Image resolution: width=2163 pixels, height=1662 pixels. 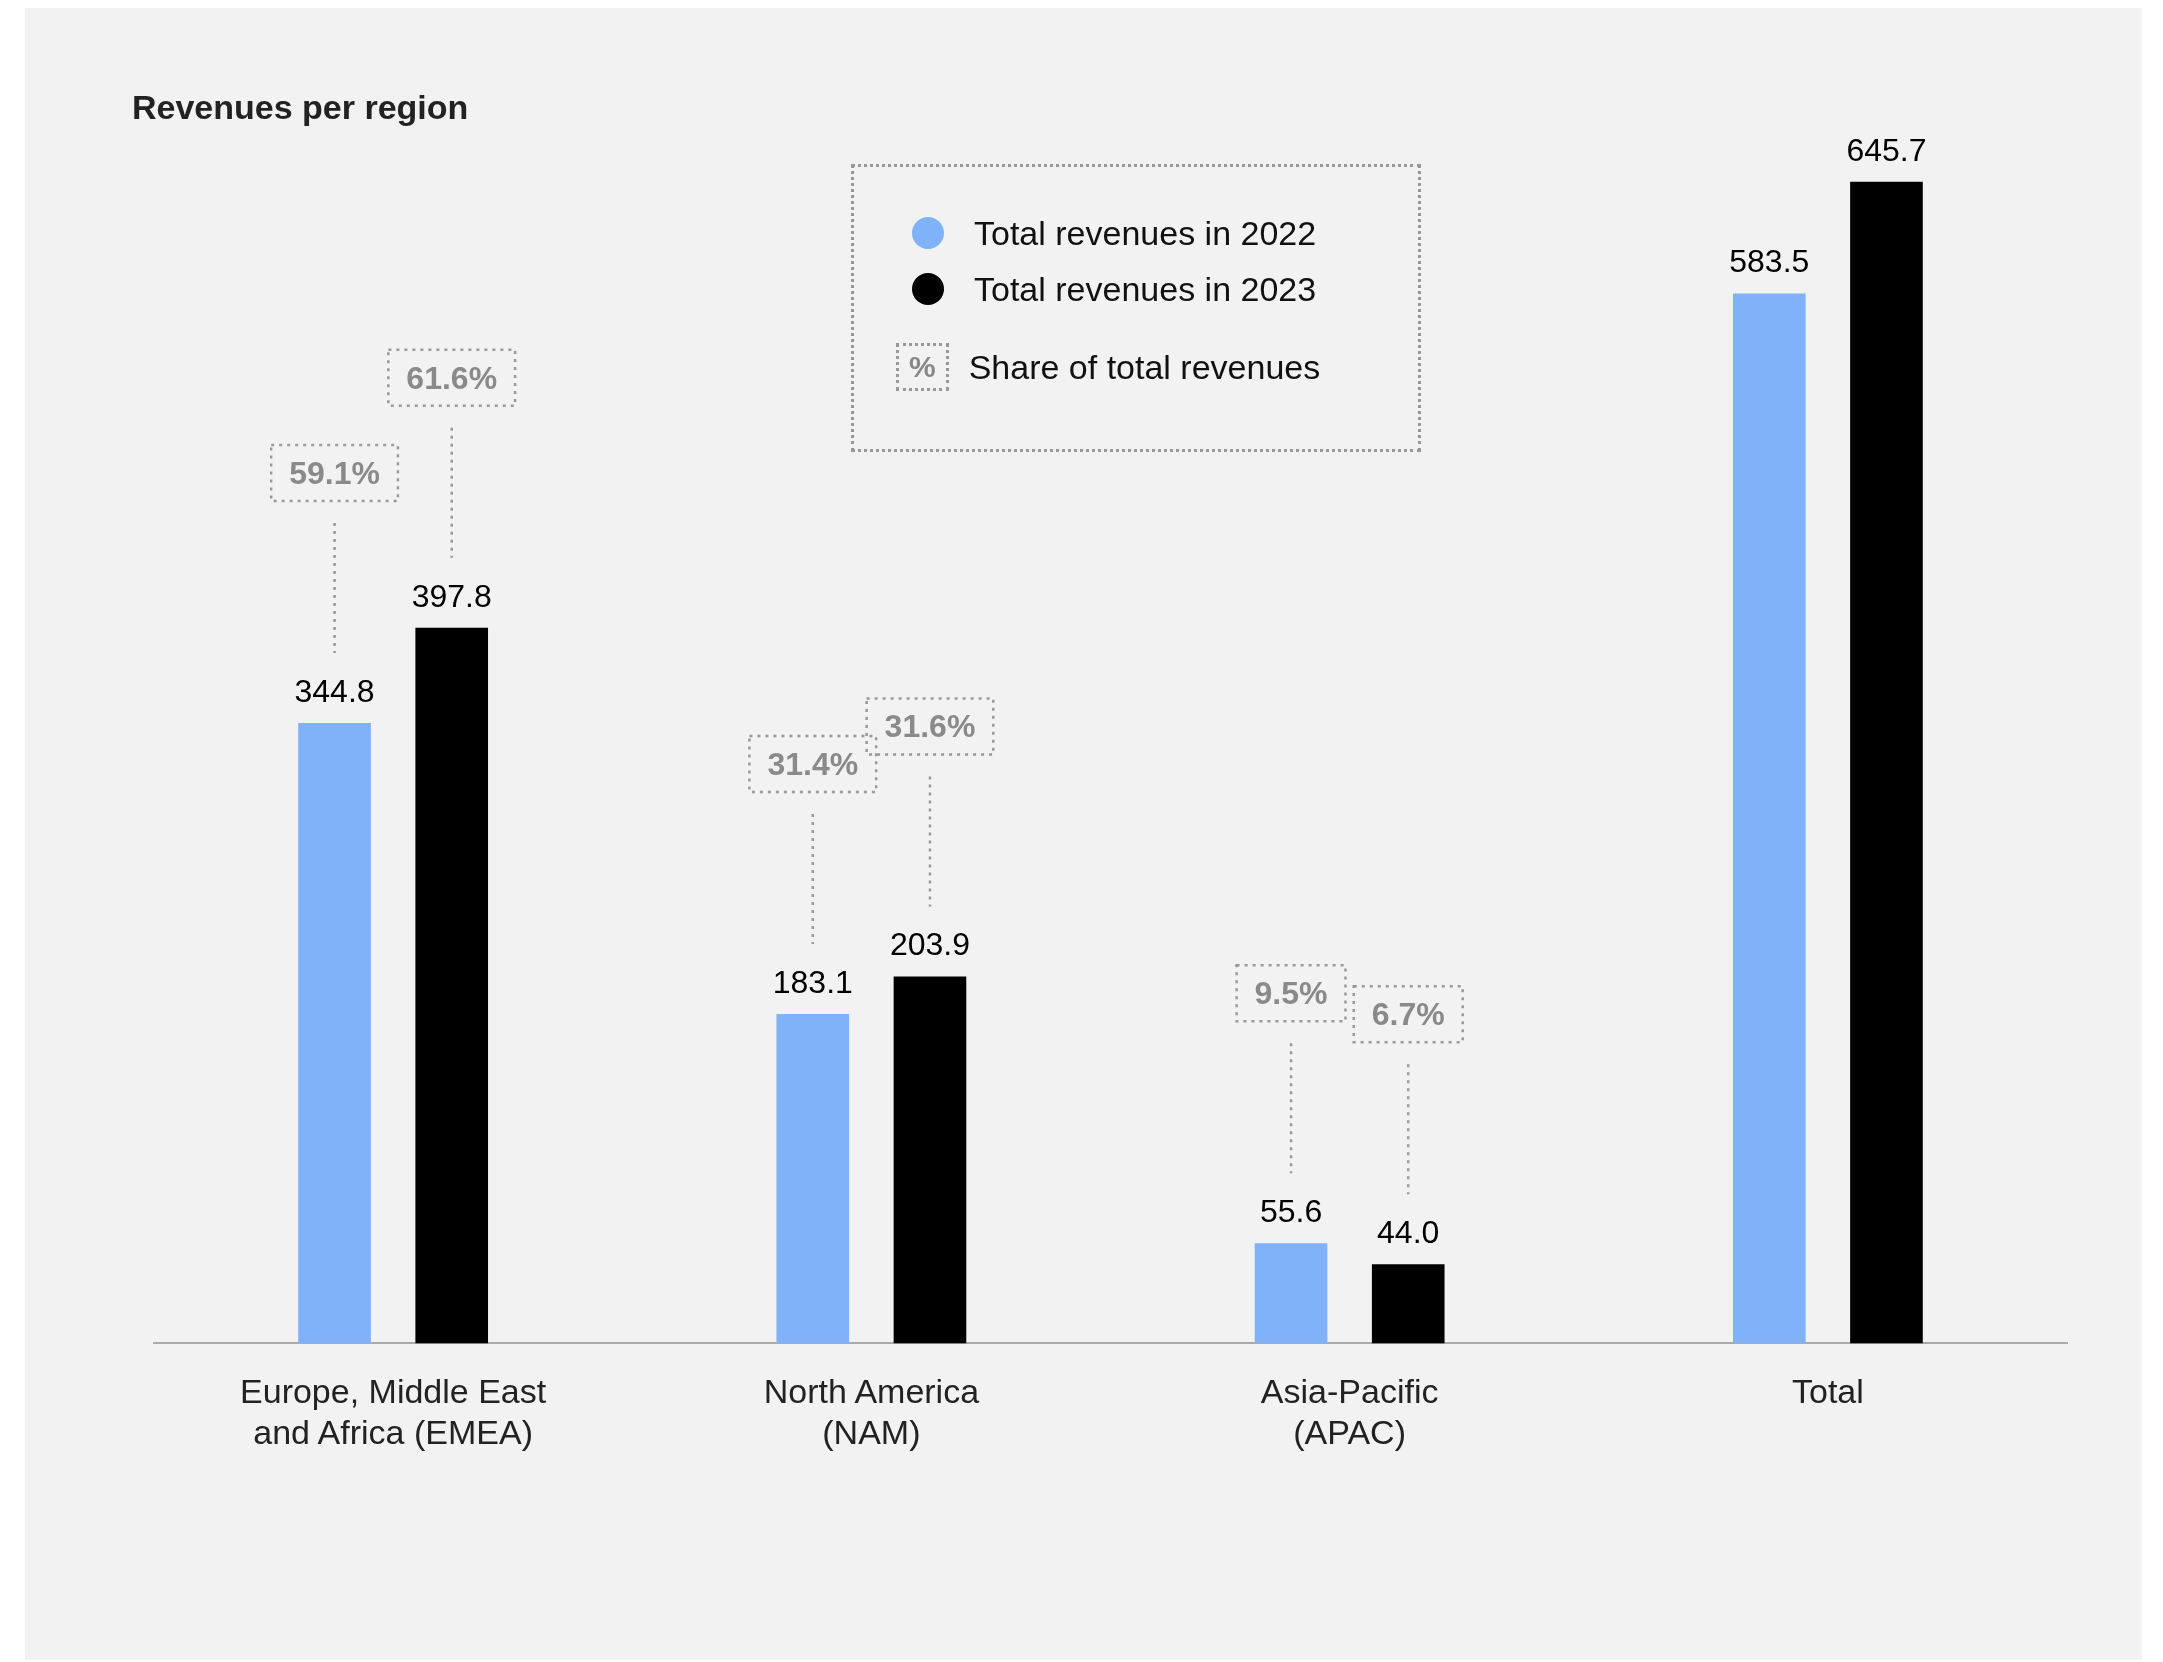 I want to click on x-tick-label: Total, so click(x=1827, y=1391).